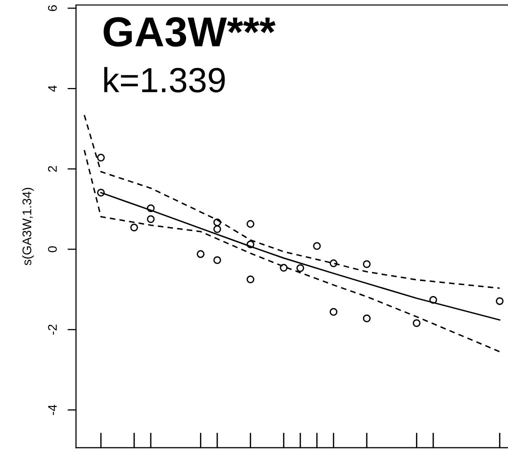 The width and height of the screenshot is (508, 468). What do you see at coordinates (164, 79) in the screenshot?
I see `annotation: k=1.339` at bounding box center [164, 79].